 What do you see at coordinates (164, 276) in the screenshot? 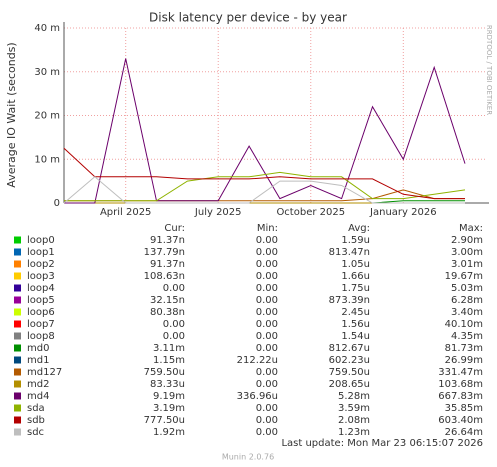
I see `stat-value: 108.63n` at bounding box center [164, 276].